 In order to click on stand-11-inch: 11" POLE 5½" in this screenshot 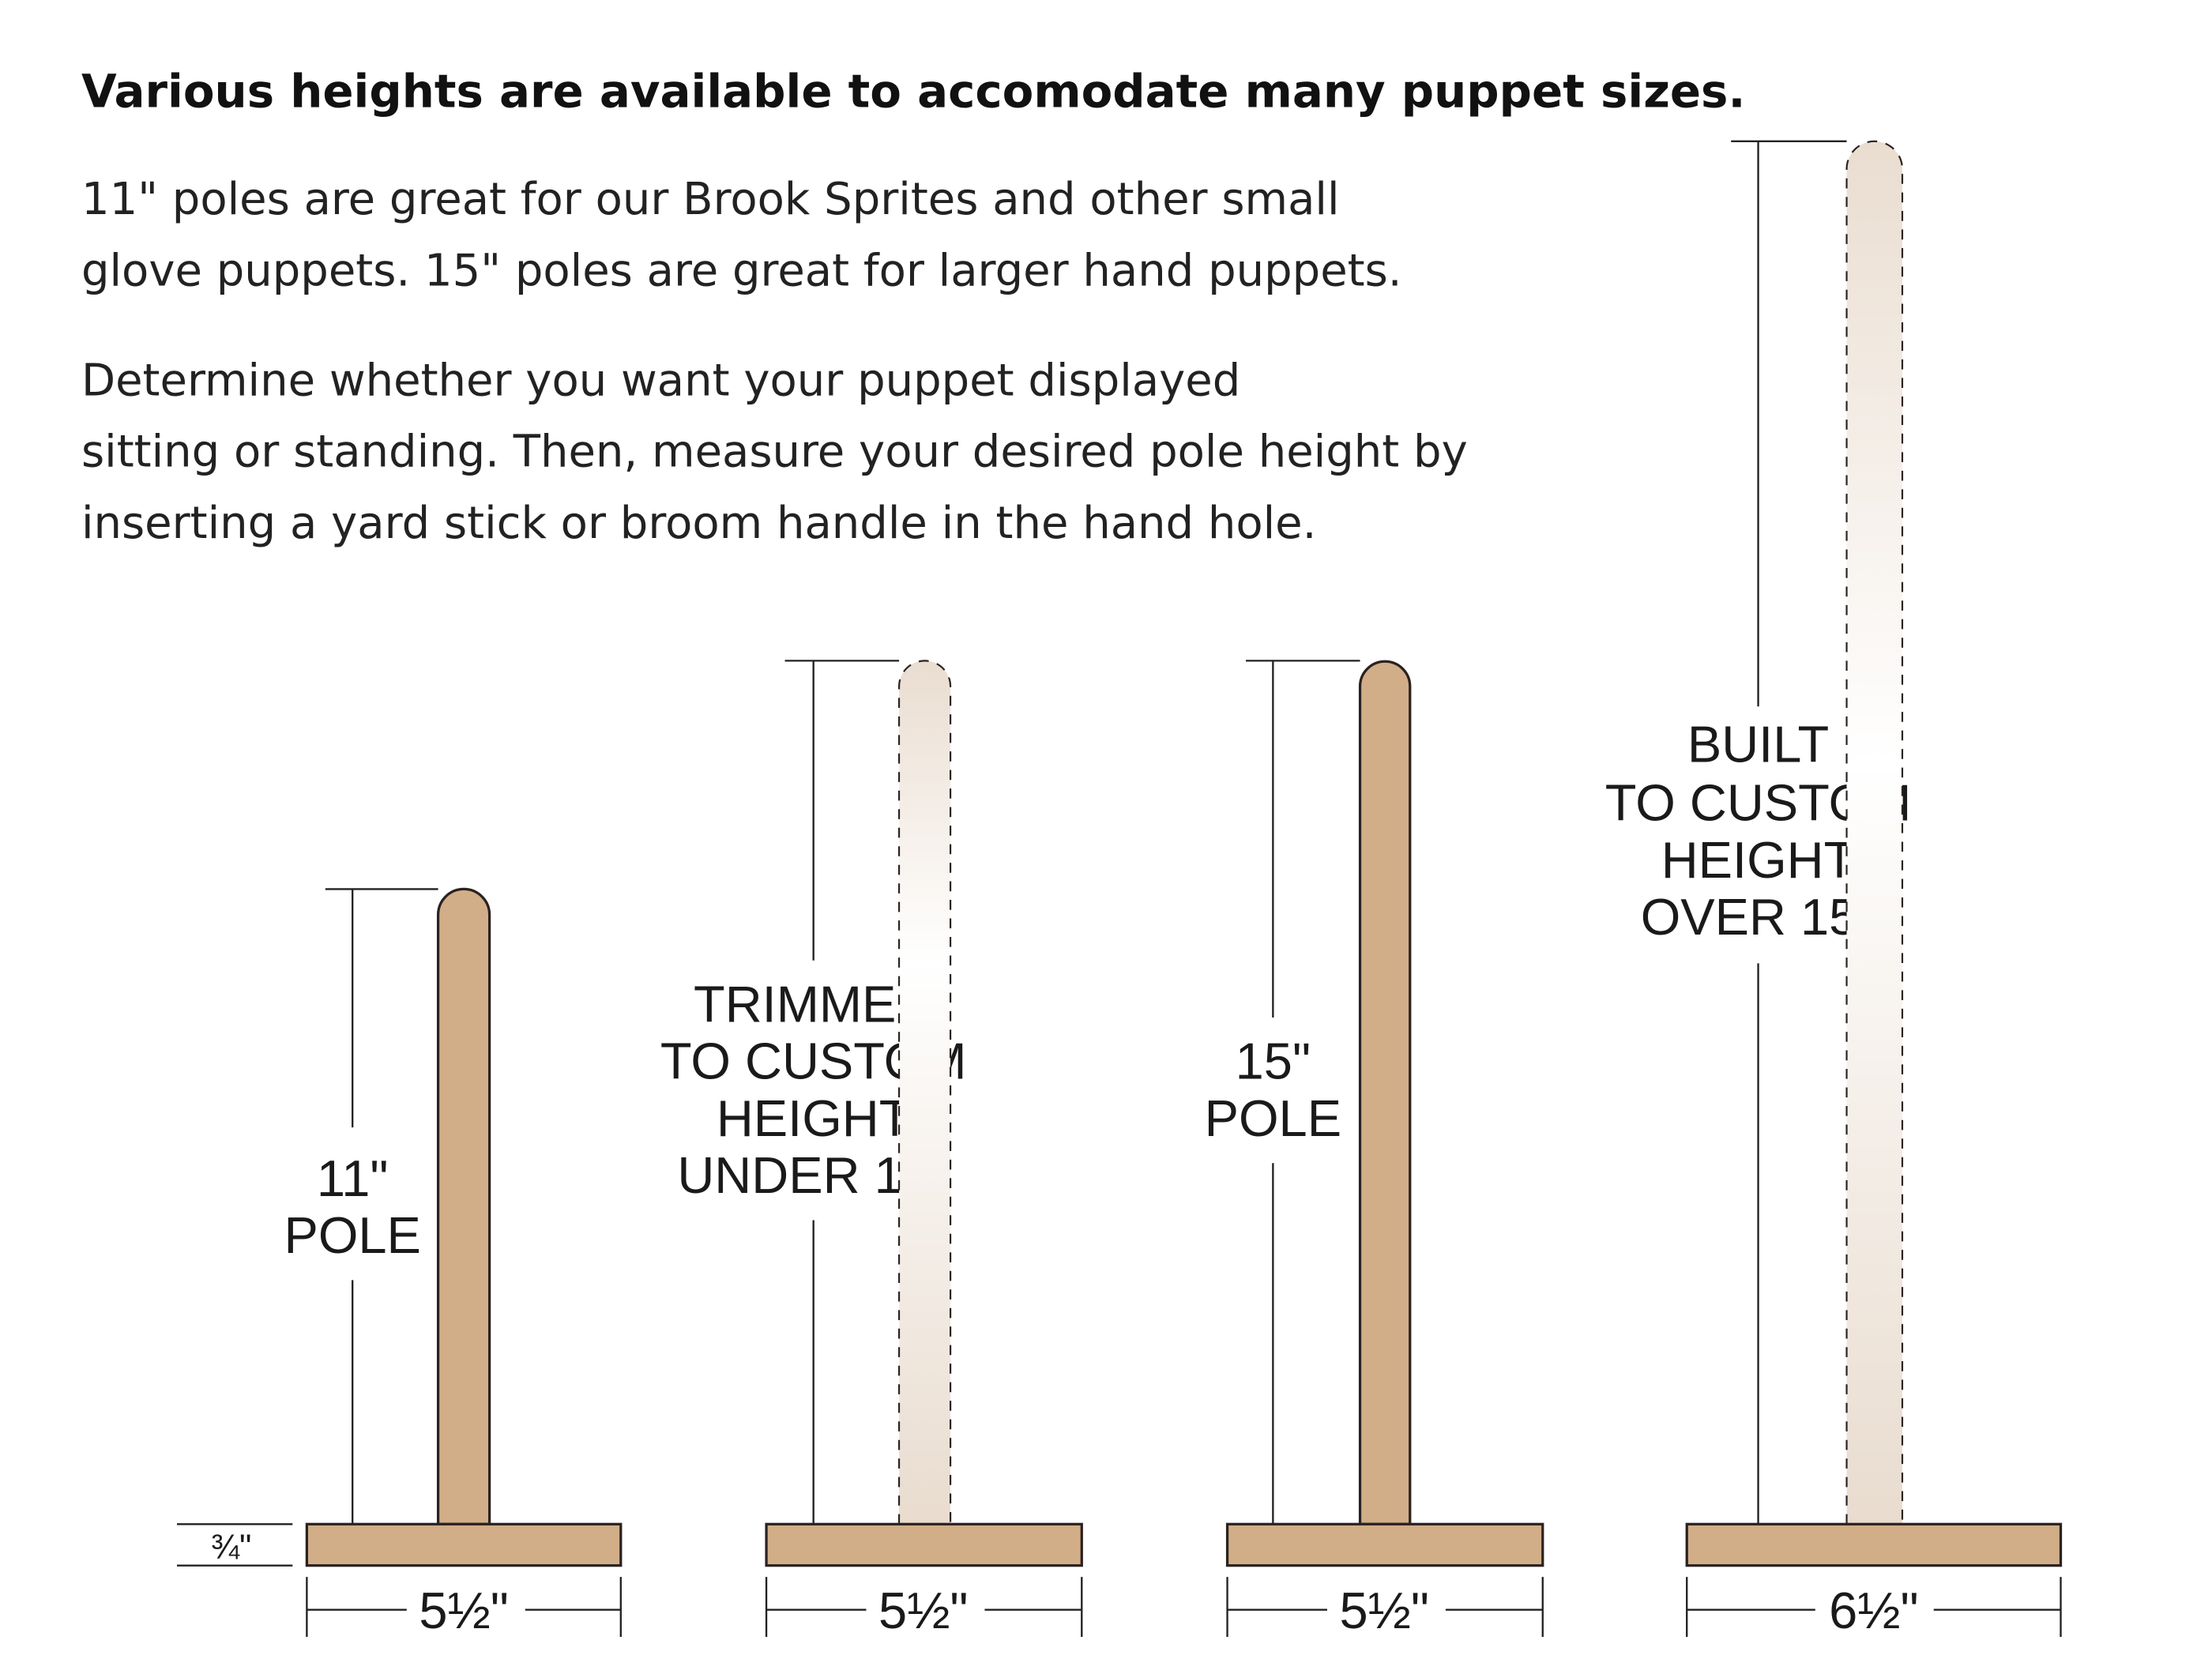, I will do `click(454, 1263)`.